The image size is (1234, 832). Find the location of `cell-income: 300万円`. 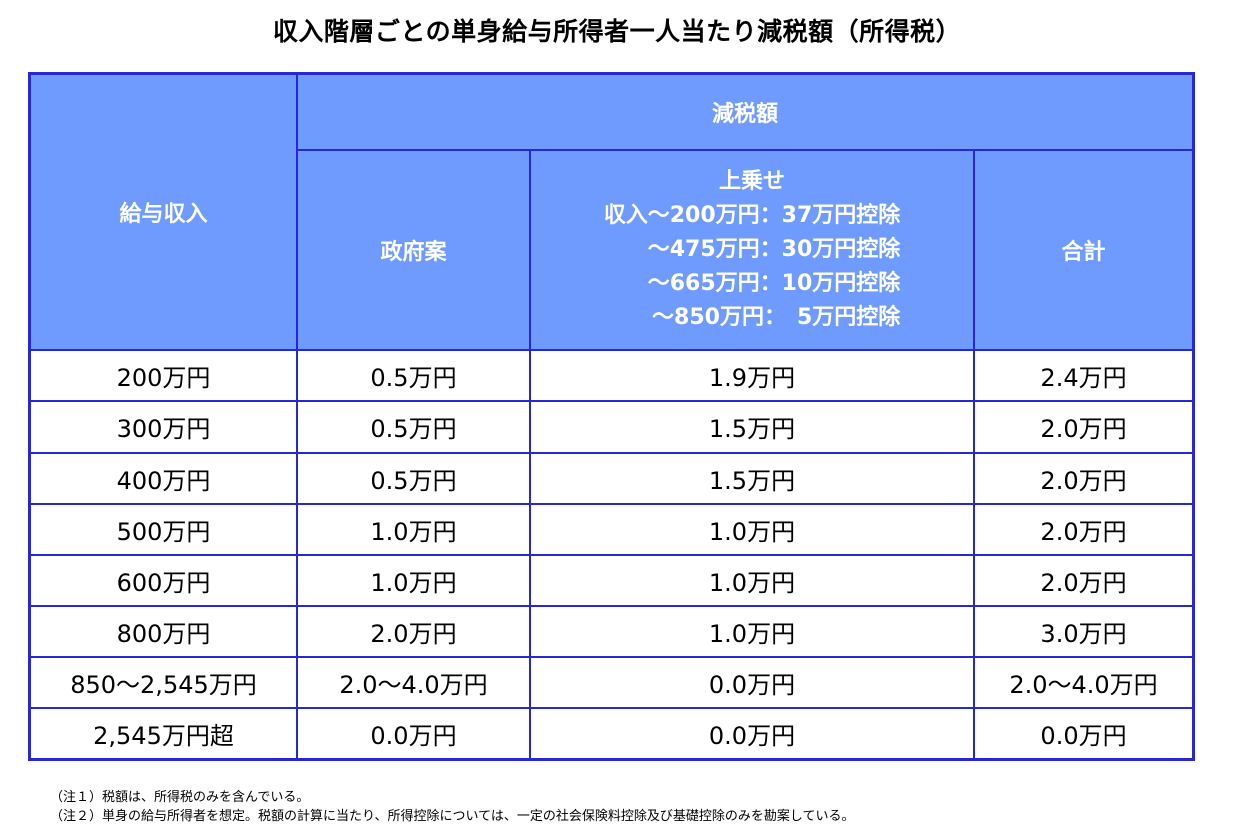

cell-income: 300万円 is located at coordinates (164, 427).